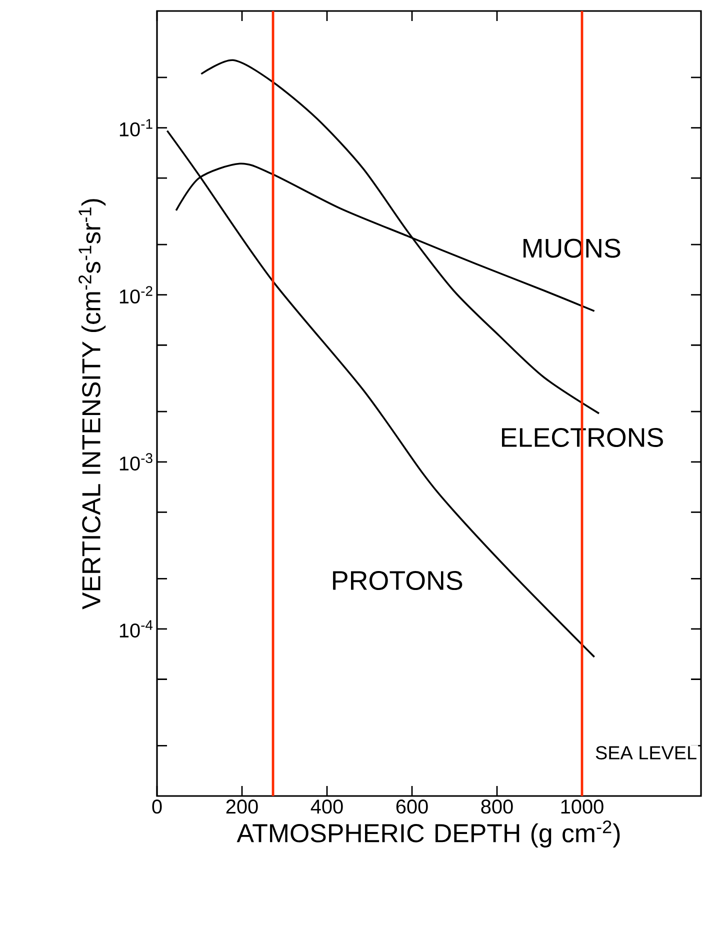  What do you see at coordinates (497, 807) in the screenshot?
I see `x-tick-label: 800` at bounding box center [497, 807].